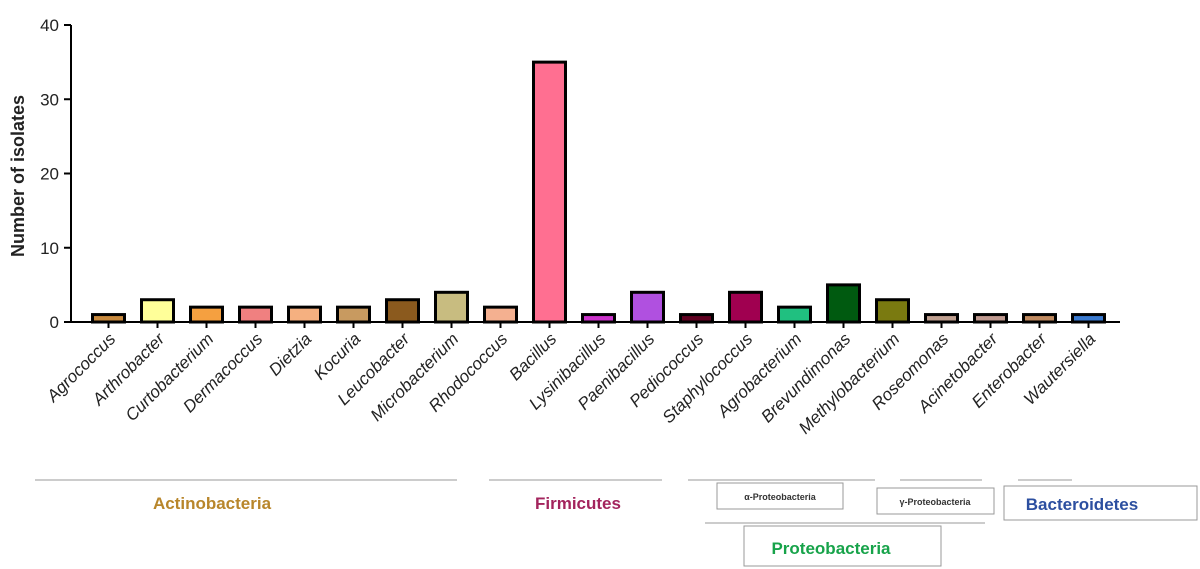 The width and height of the screenshot is (1200, 569). What do you see at coordinates (304, 314) in the screenshot?
I see `bar-dietzia` at bounding box center [304, 314].